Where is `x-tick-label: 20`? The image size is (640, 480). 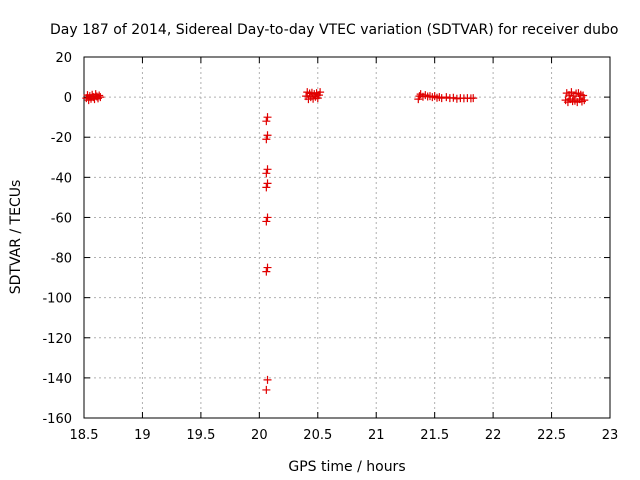 x-tick-label: 20 is located at coordinates (259, 435).